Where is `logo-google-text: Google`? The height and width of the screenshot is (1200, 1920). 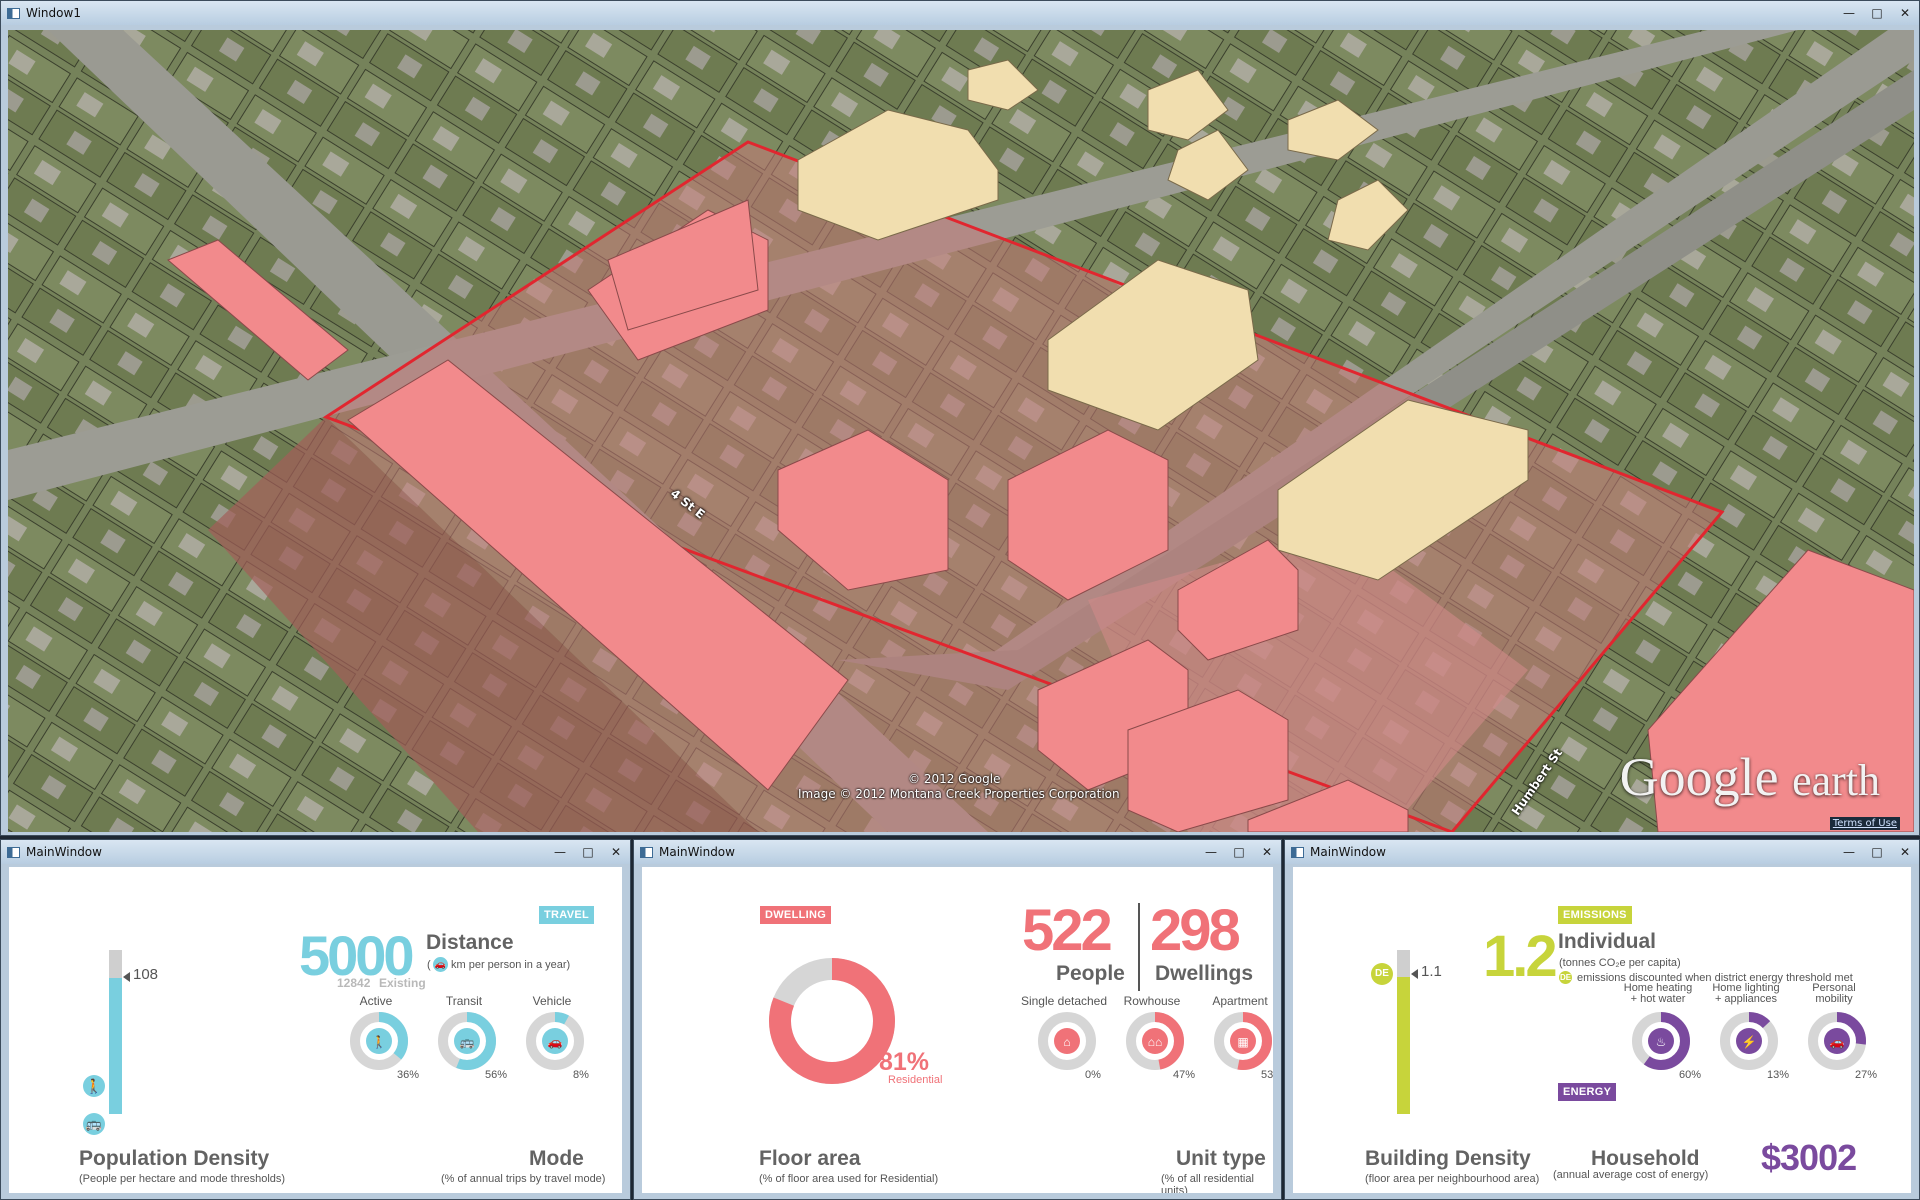 logo-google-text: Google is located at coordinates (1699, 777).